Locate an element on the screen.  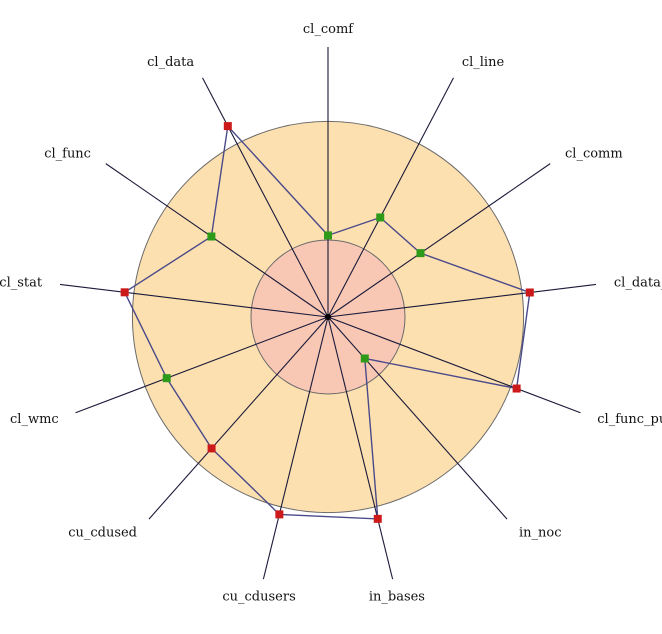
marker-cu_cdused is located at coordinates (211, 448).